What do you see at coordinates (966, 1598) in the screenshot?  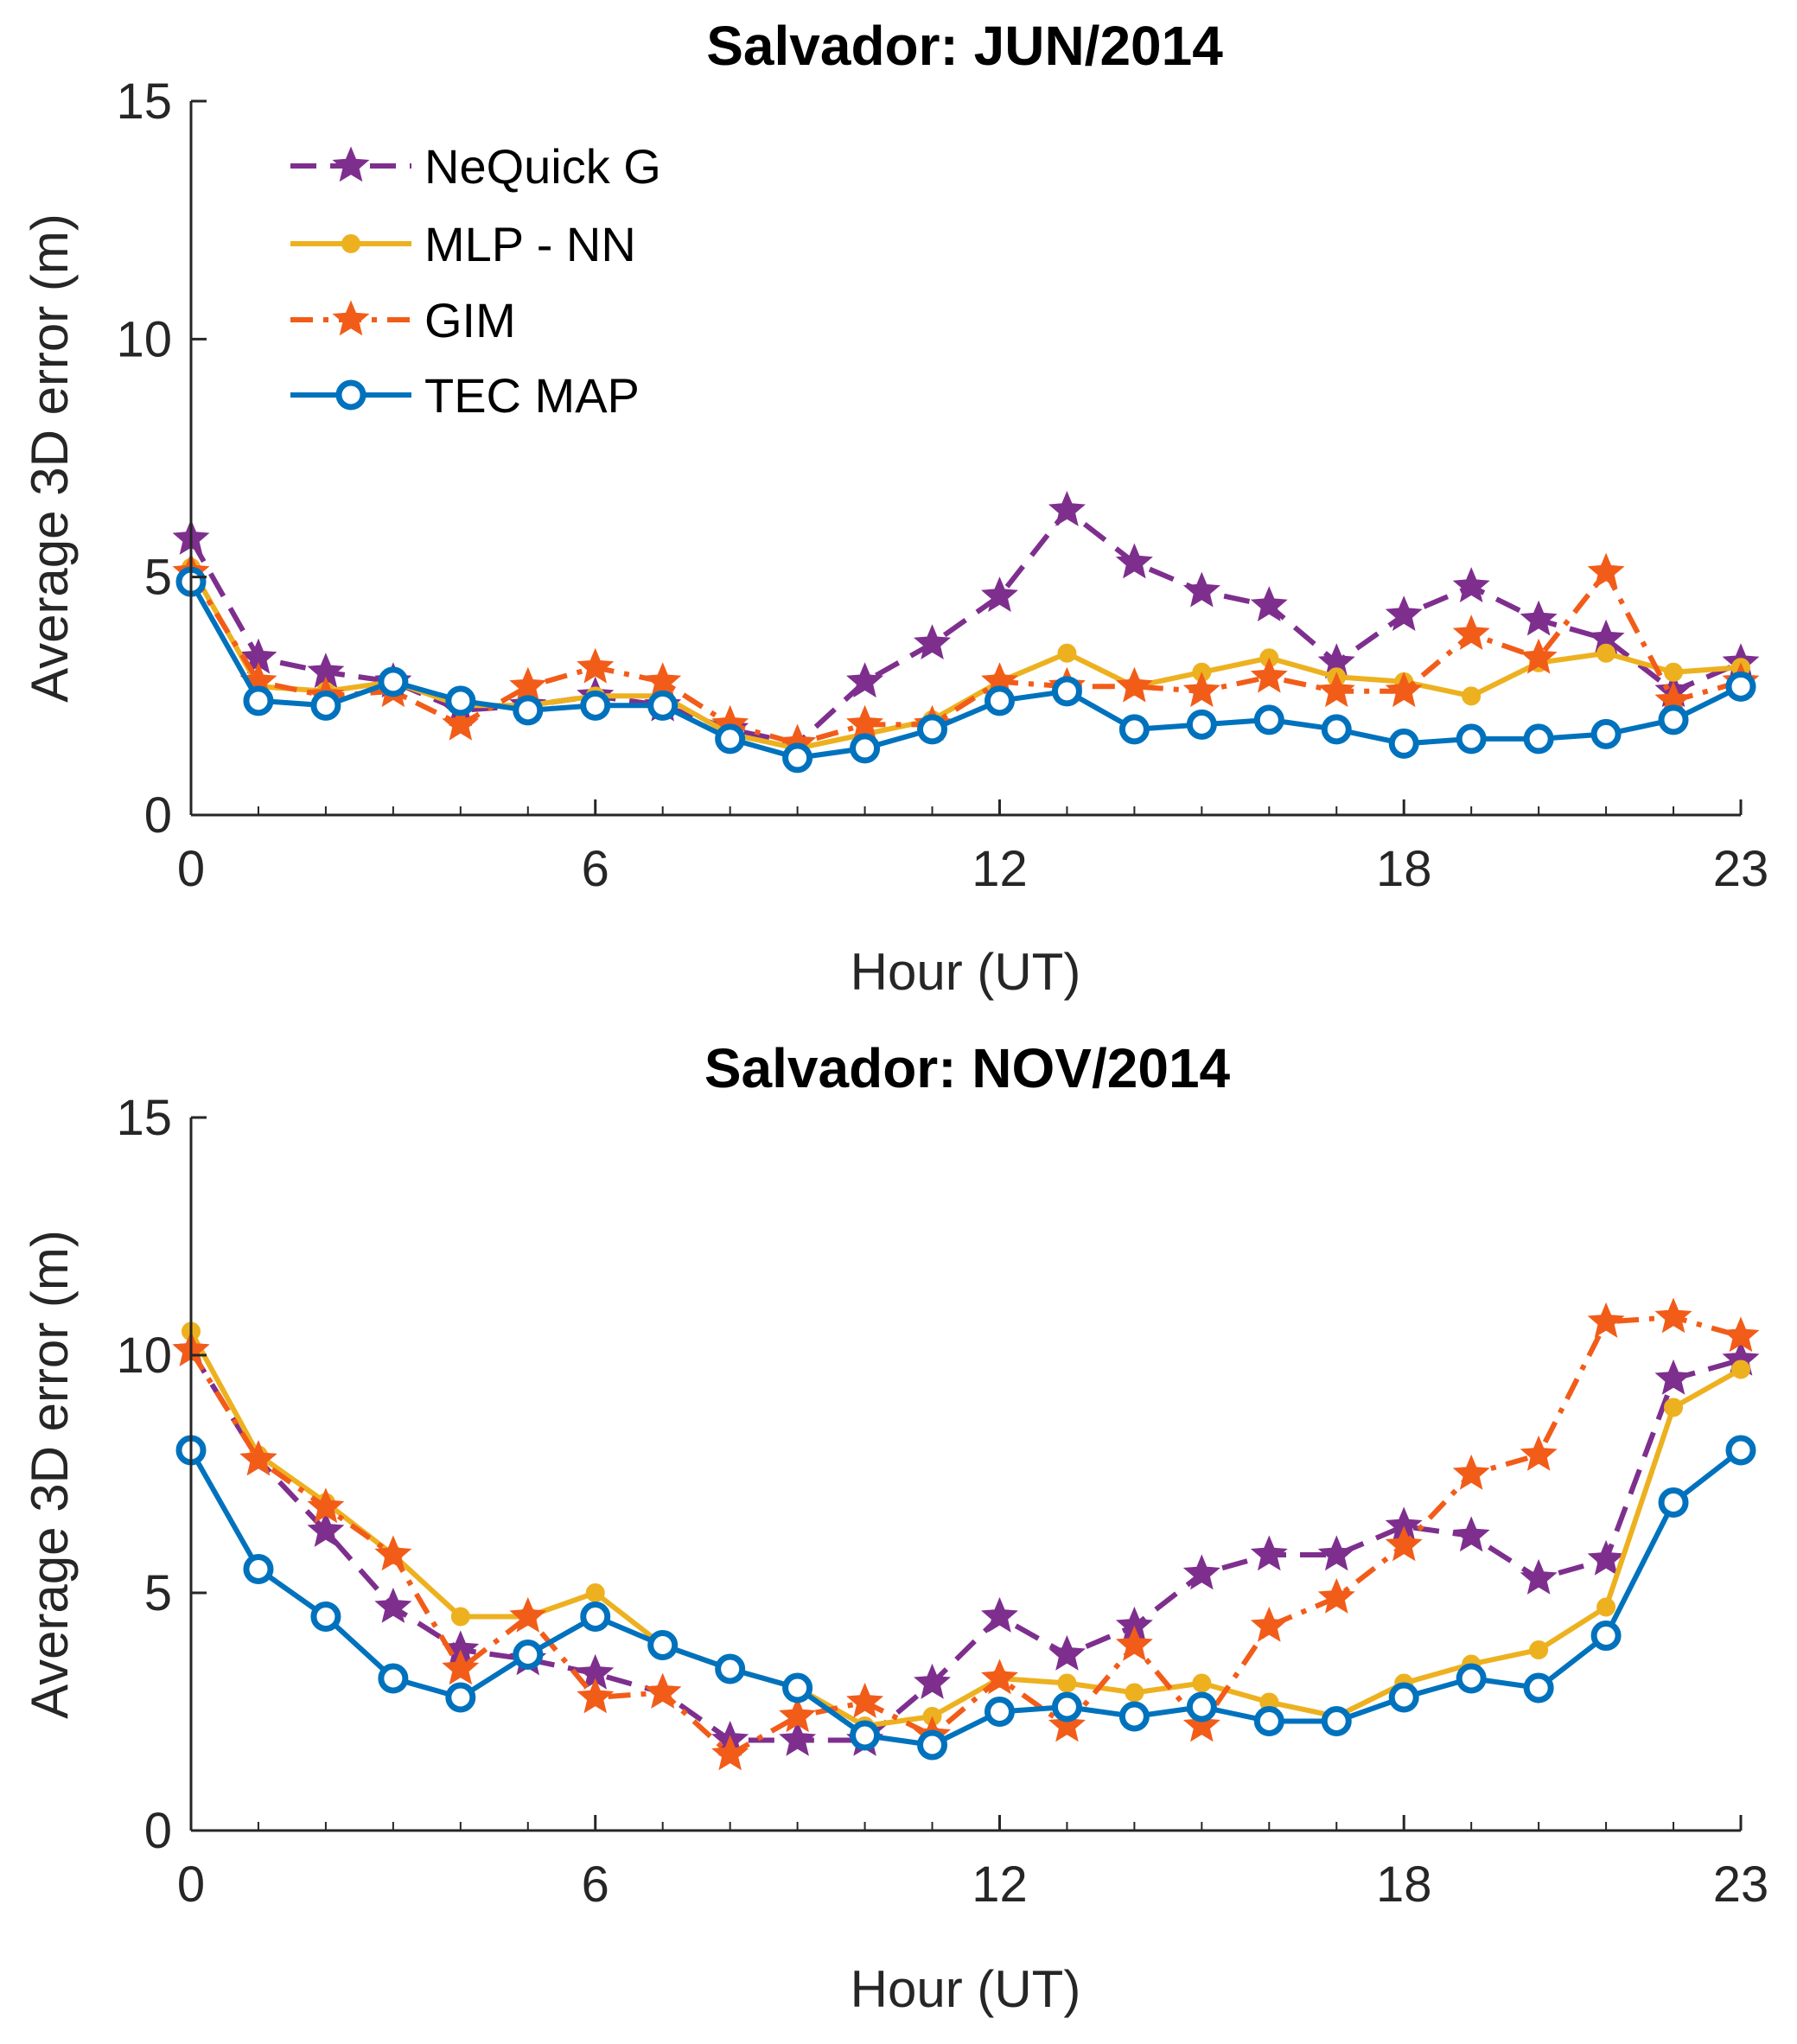 I see `series-tec-map` at bounding box center [966, 1598].